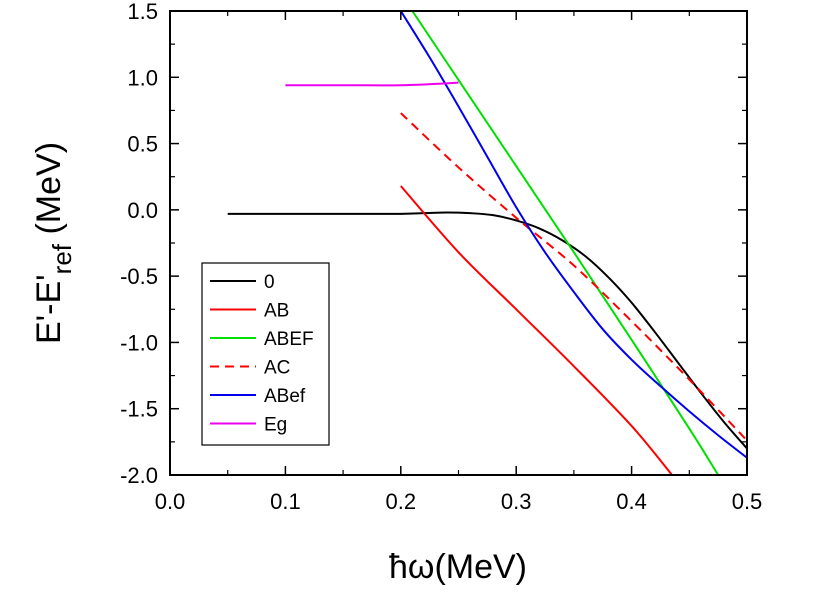 This screenshot has width=830, height=610. What do you see at coordinates (62, 258) in the screenshot?
I see `y-axis-title-sub: ref` at bounding box center [62, 258].